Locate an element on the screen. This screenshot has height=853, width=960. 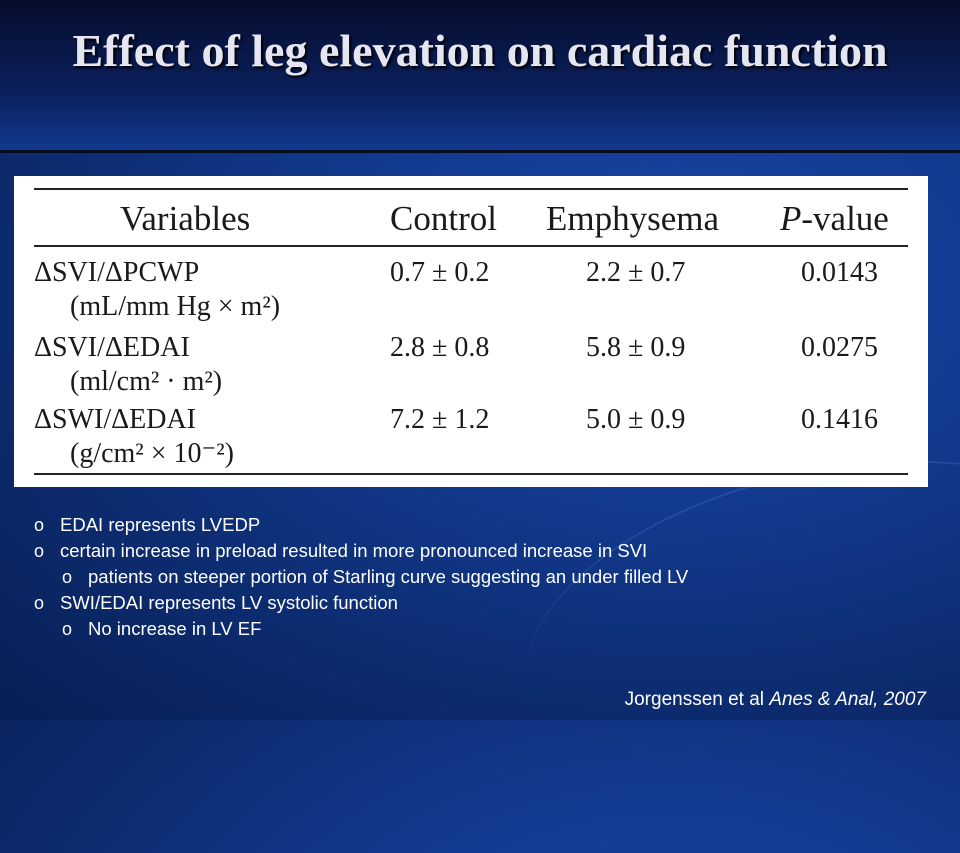
row-2-emphysema: 5.8 ± 0.9 is located at coordinates (636, 347).